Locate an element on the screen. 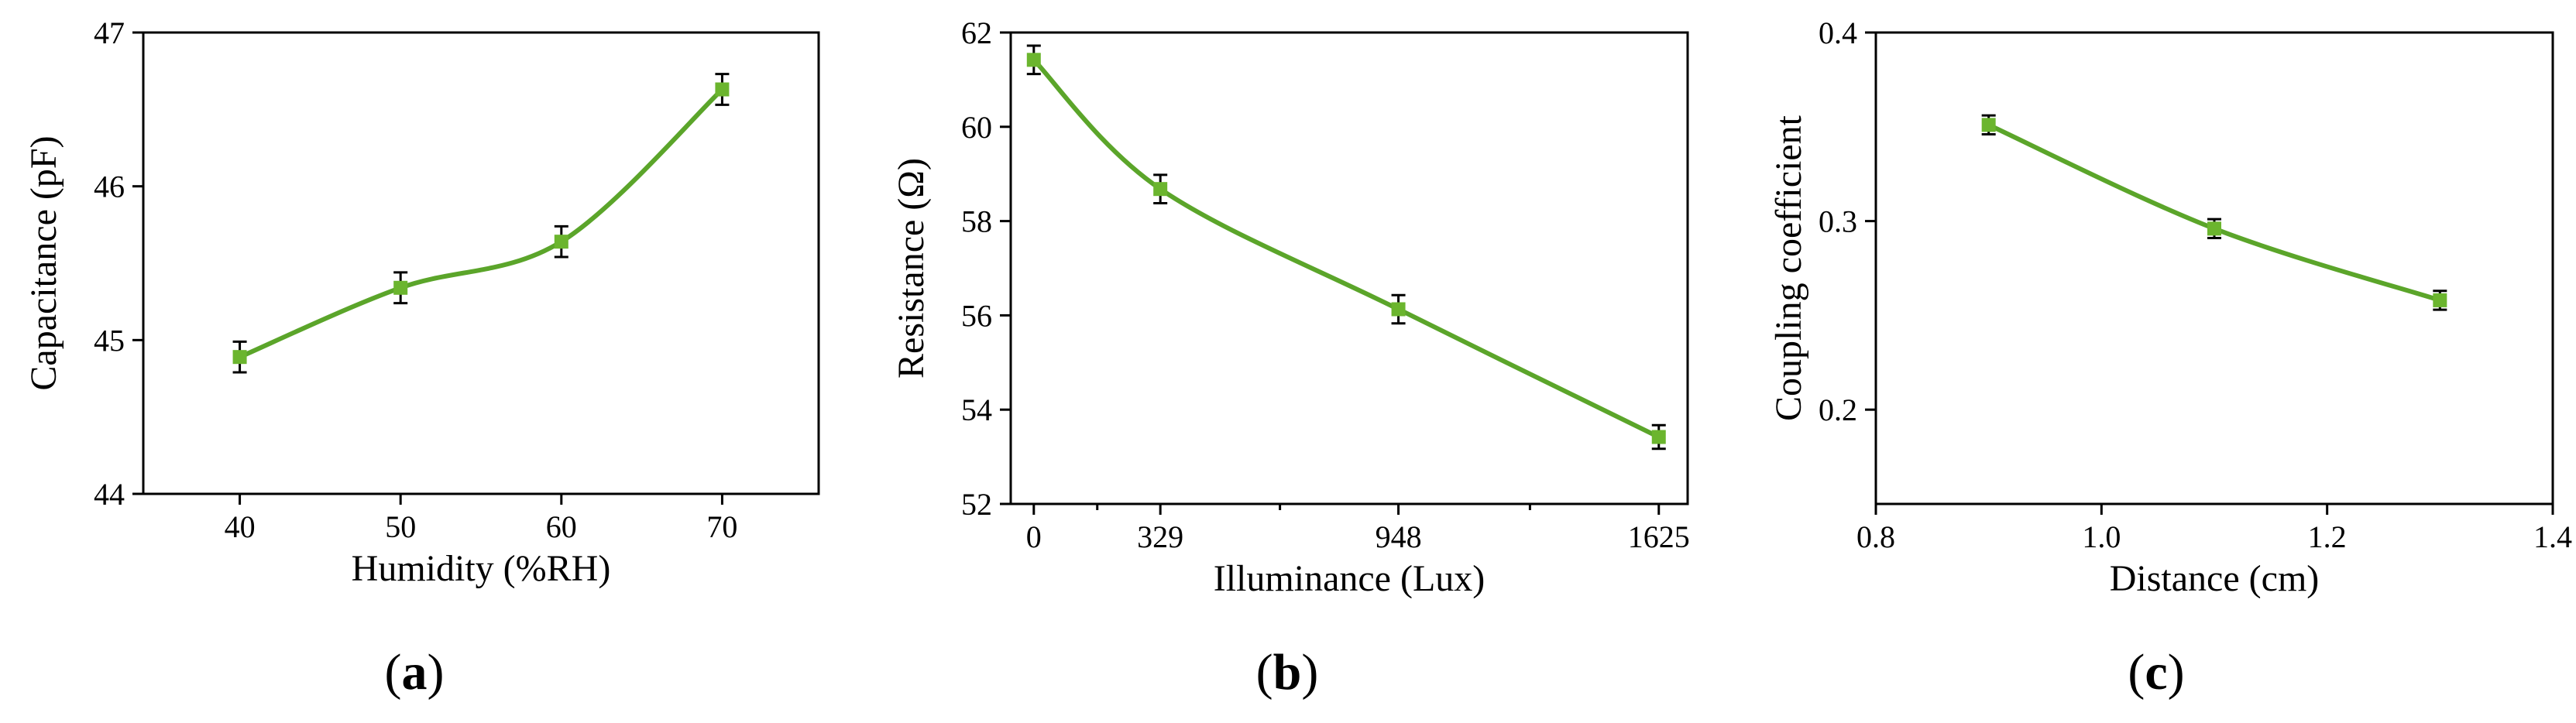 The width and height of the screenshot is (2576, 723). y-tick-label: 62 is located at coordinates (976, 32).